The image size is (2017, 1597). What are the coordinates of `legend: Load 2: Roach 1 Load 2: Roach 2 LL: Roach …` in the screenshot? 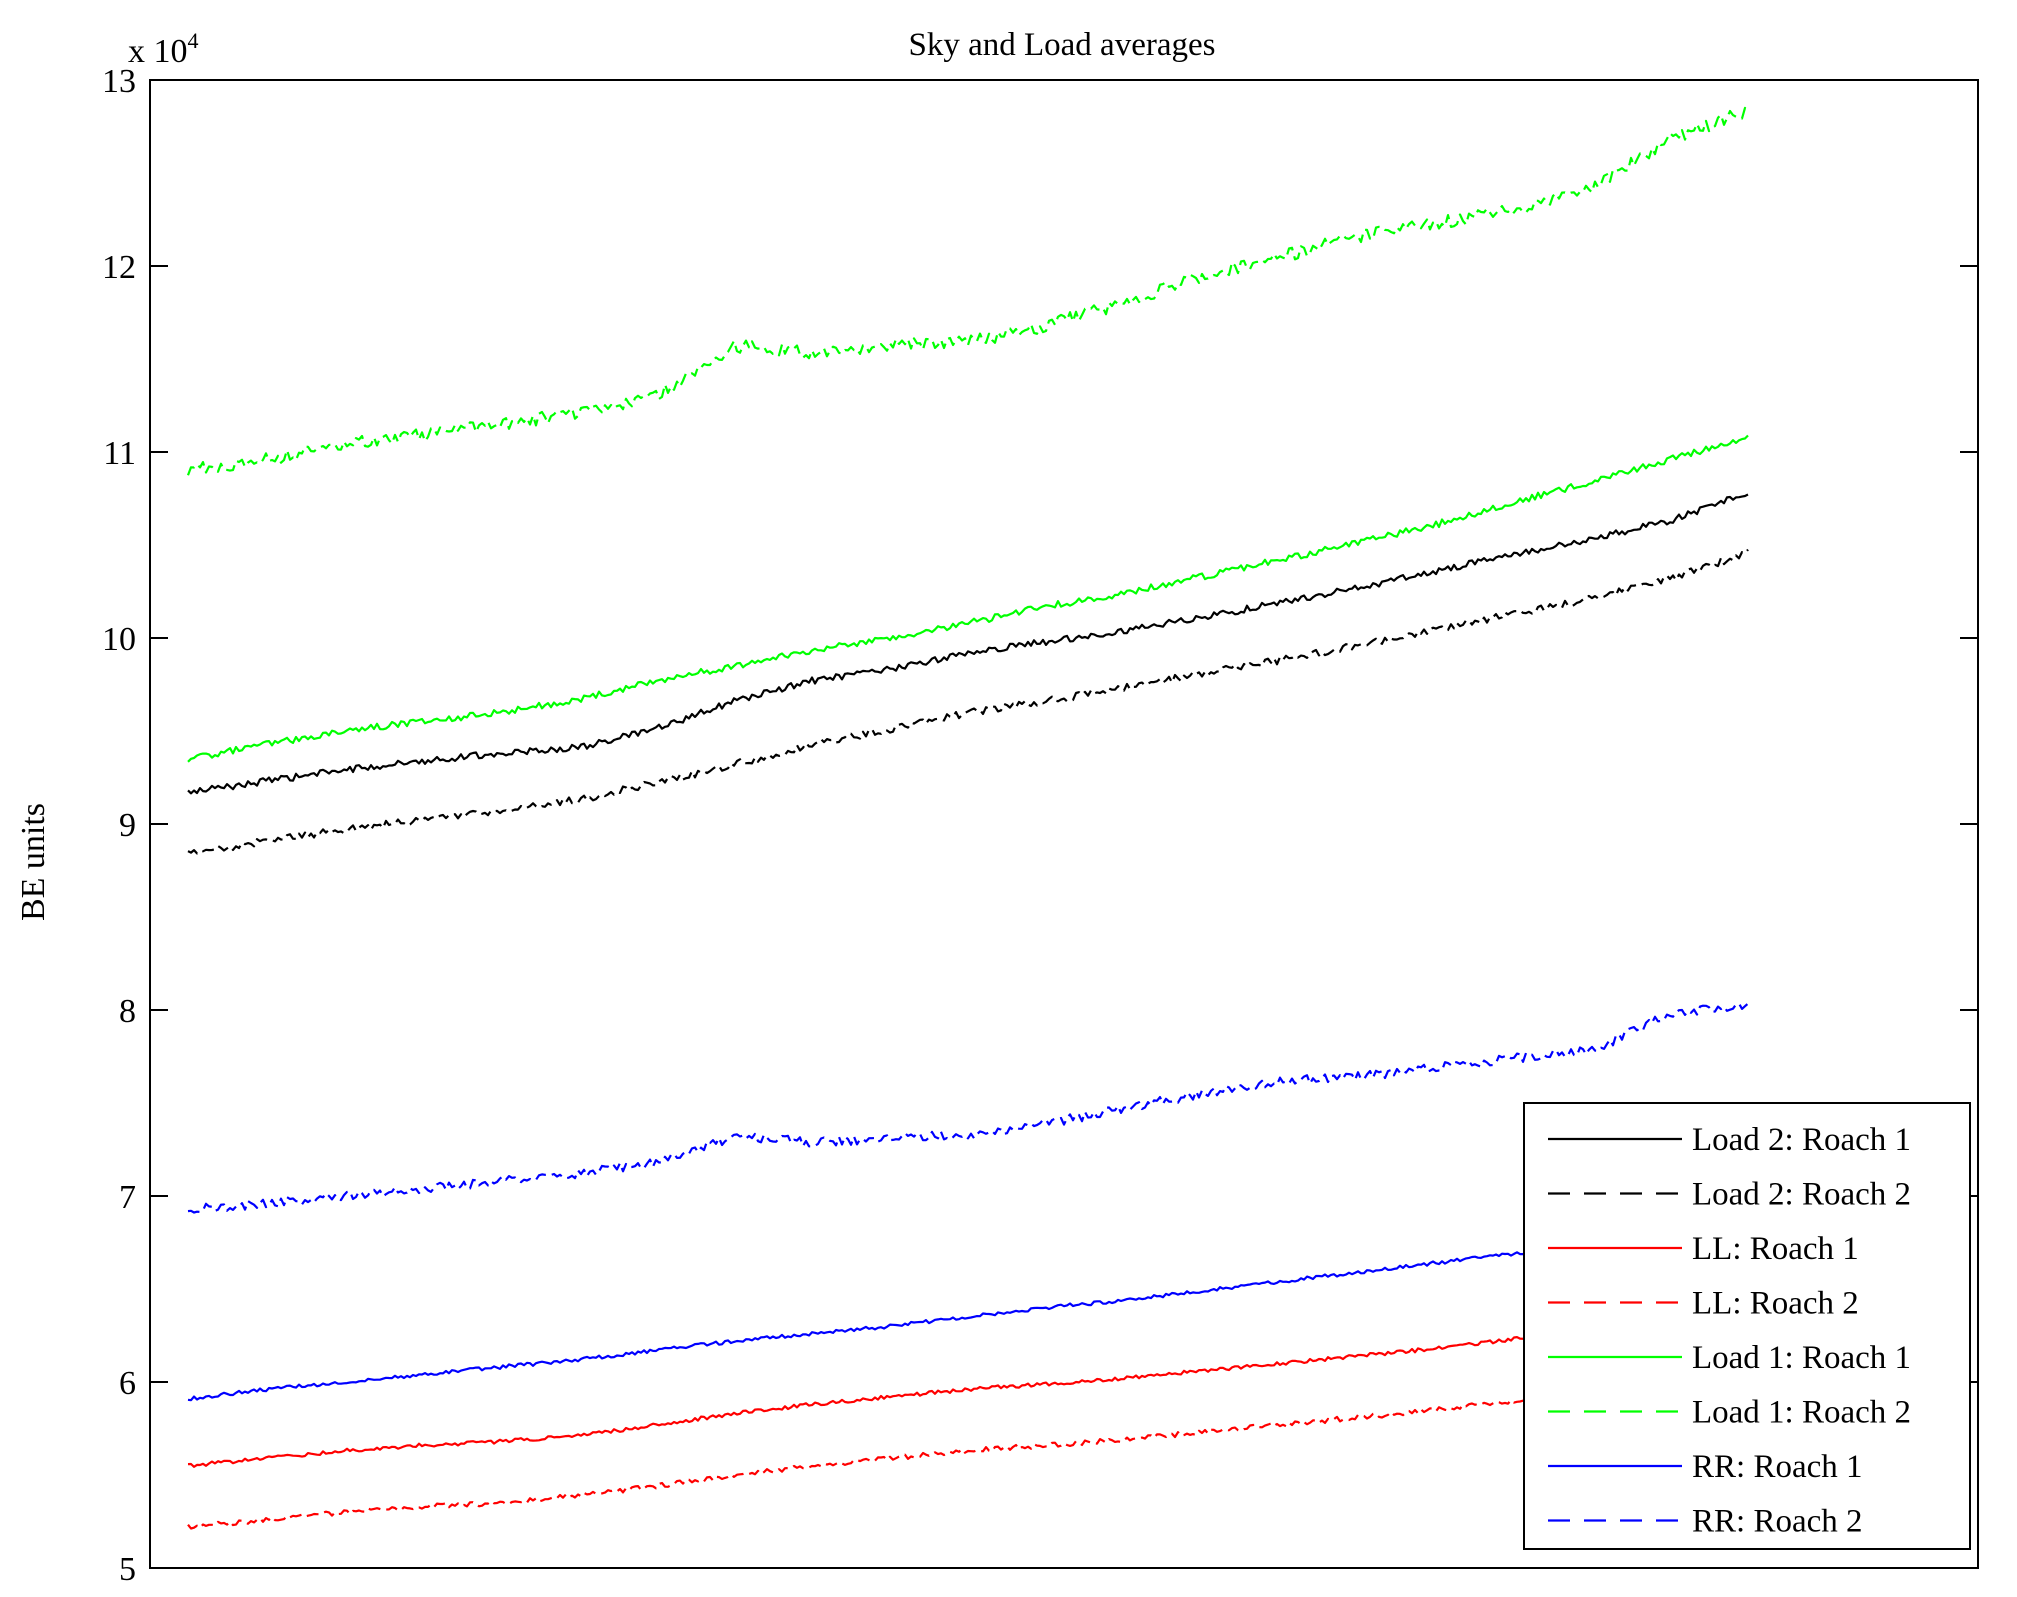 It's located at (1747, 1326).